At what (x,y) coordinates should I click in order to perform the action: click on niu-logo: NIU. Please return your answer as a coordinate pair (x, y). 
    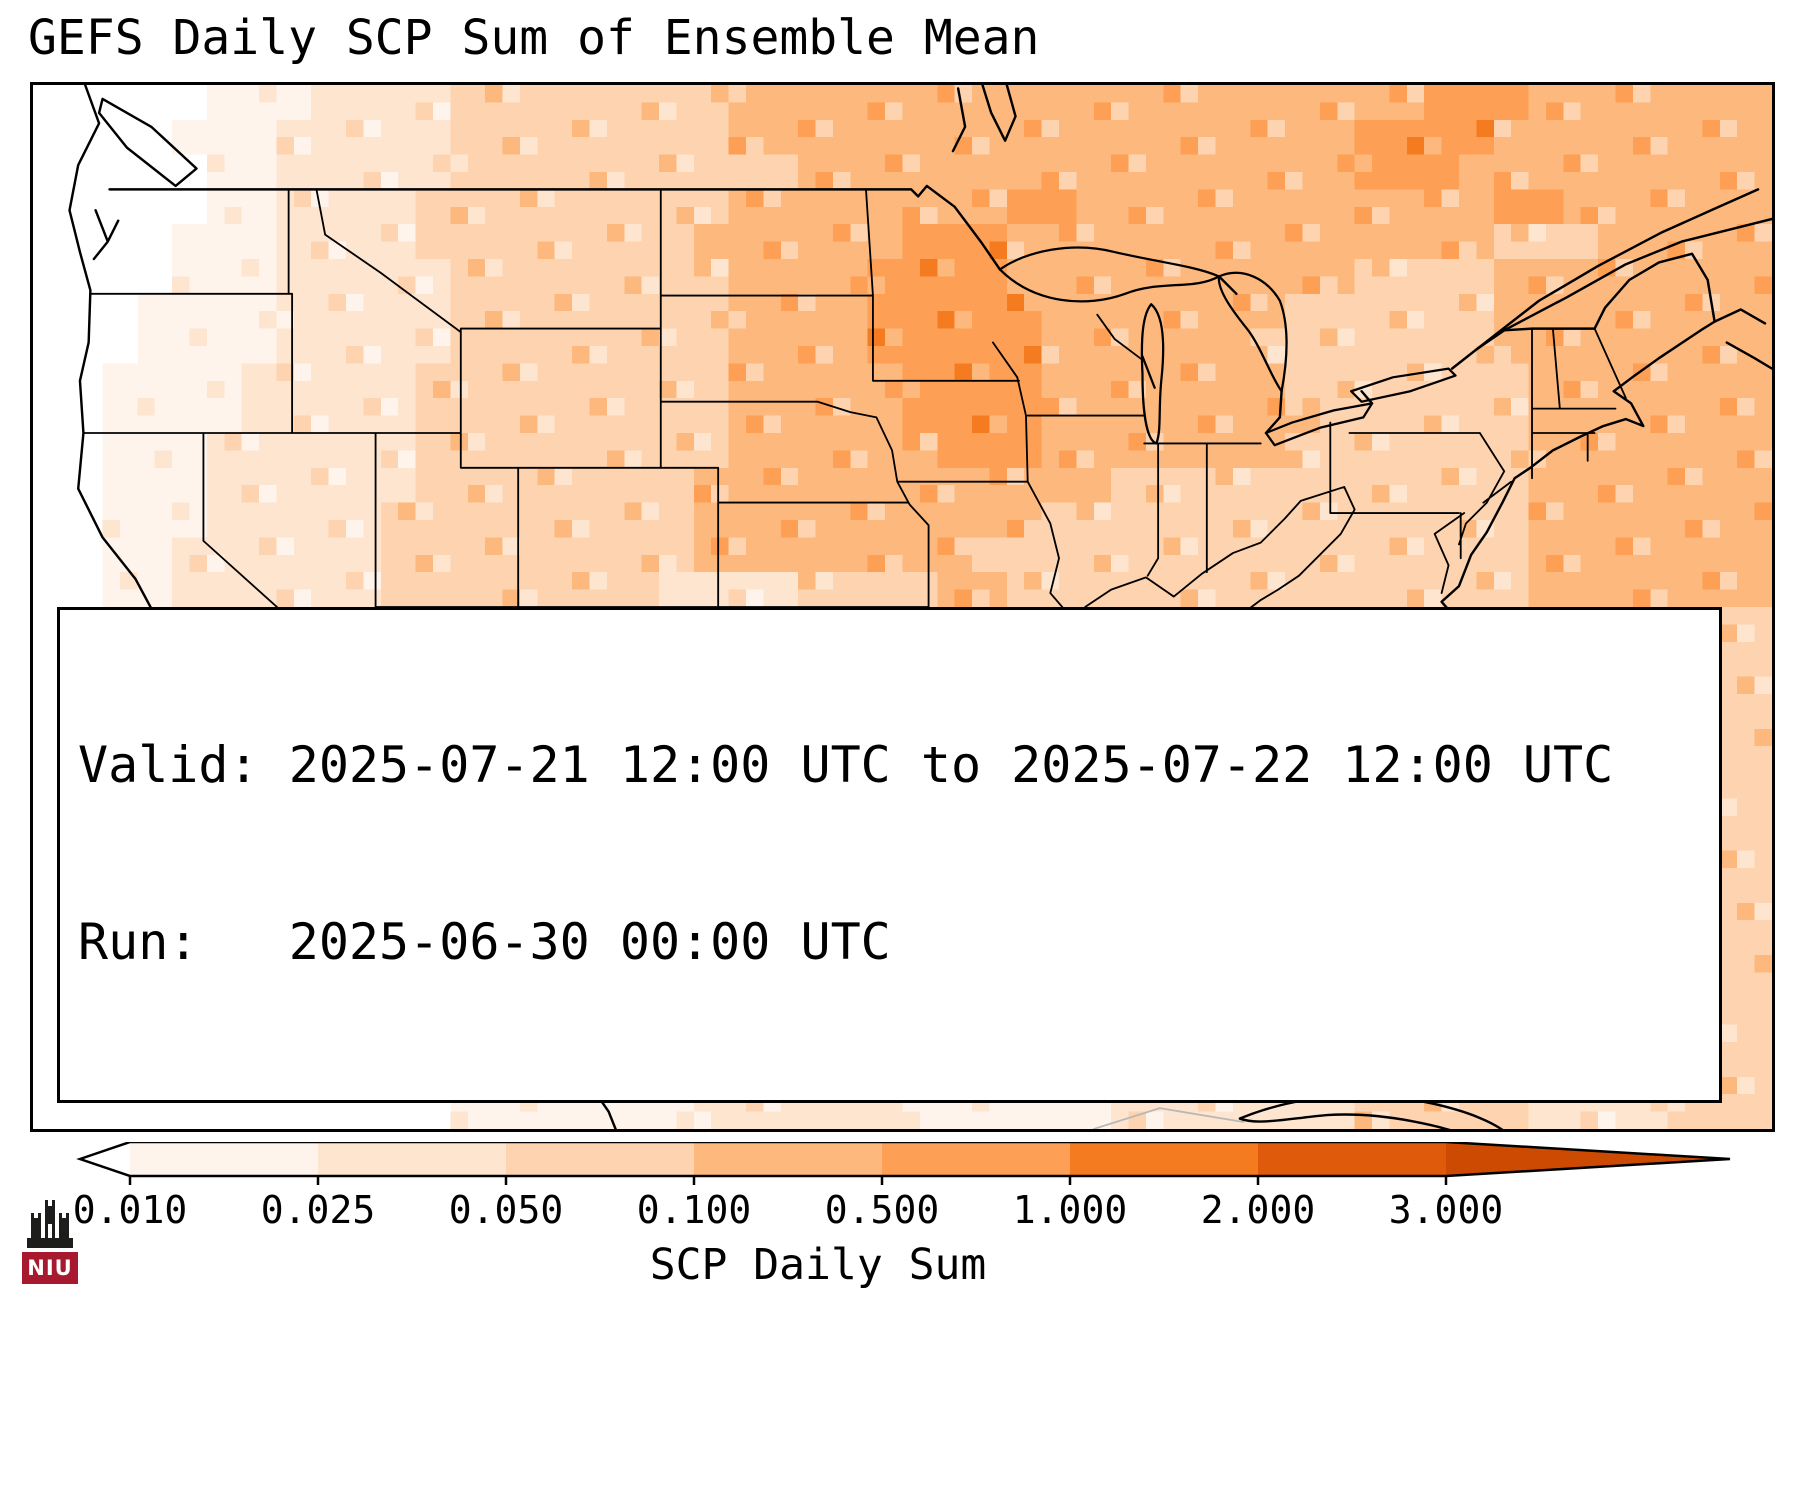
    Looking at the image, I should click on (50, 1239).